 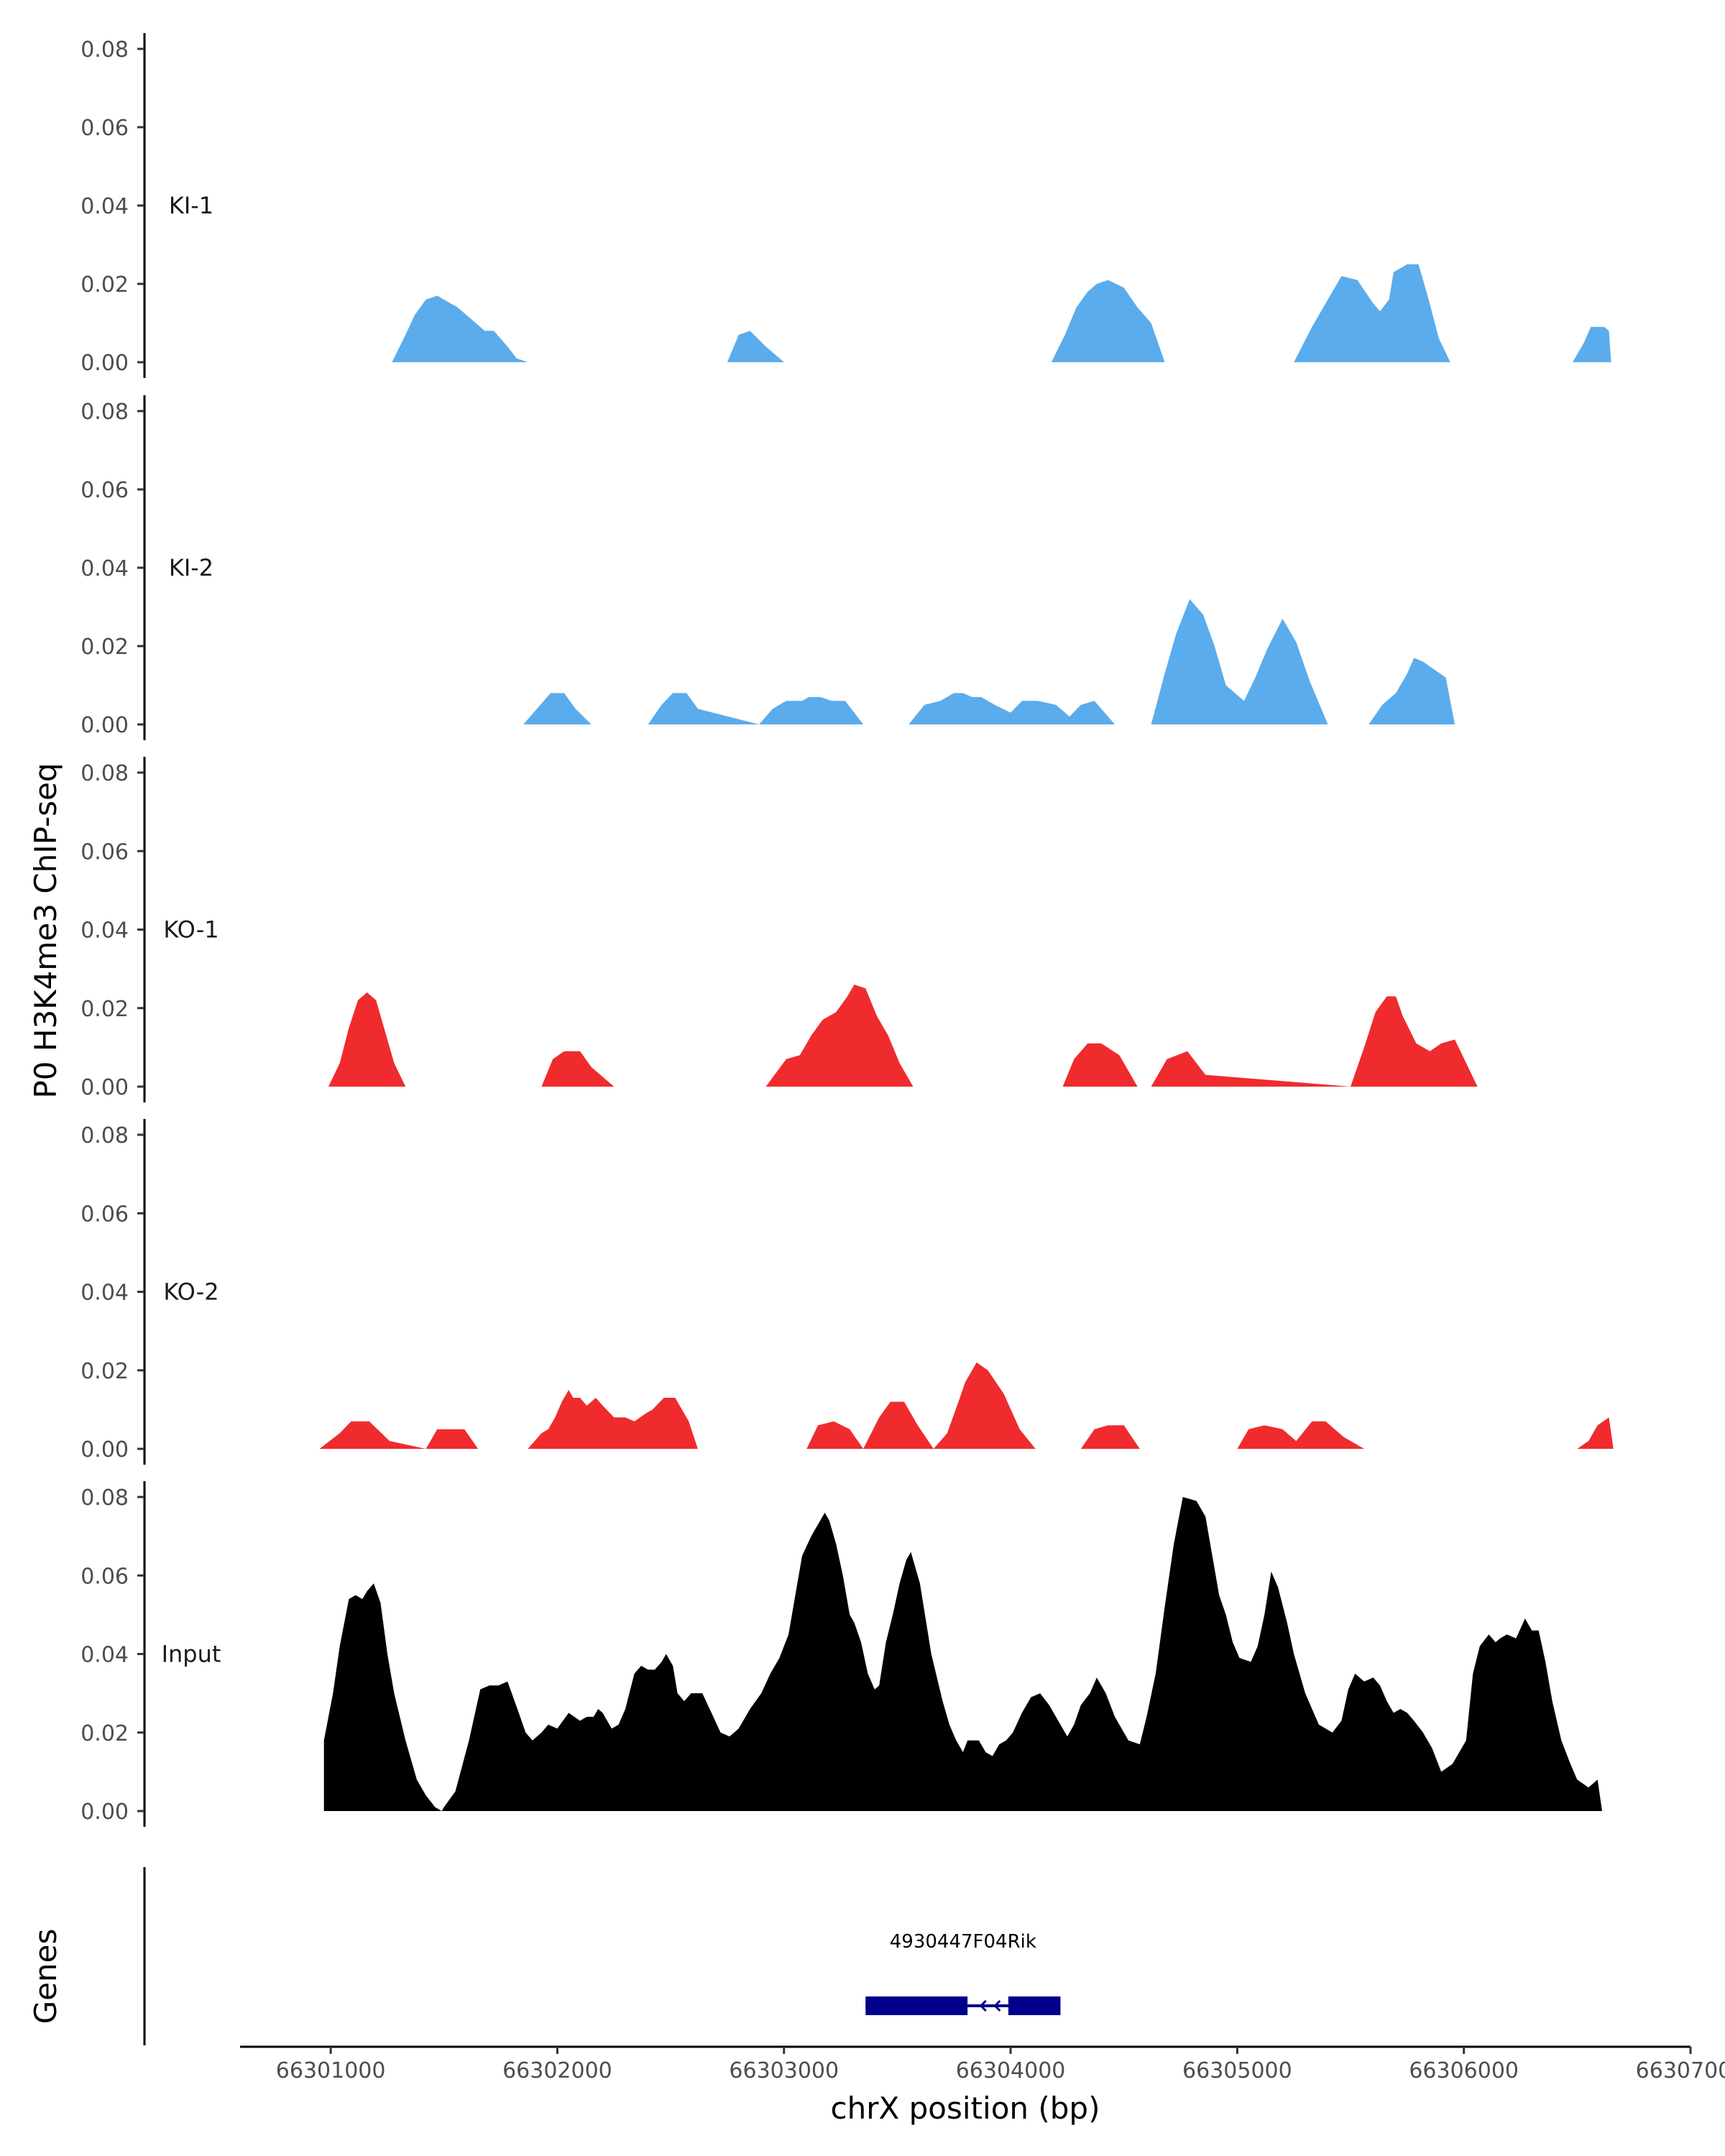 What do you see at coordinates (190, 1292) in the screenshot?
I see `track-label: KO-2` at bounding box center [190, 1292].